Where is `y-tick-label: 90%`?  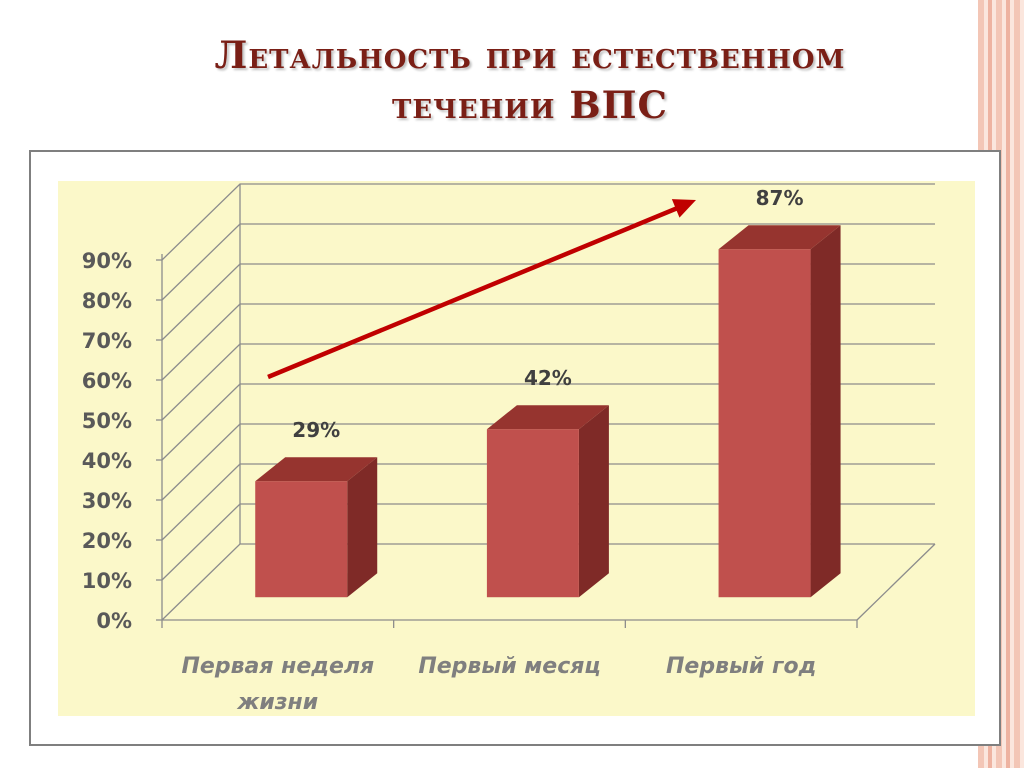 y-tick-label: 90% is located at coordinates (107, 261).